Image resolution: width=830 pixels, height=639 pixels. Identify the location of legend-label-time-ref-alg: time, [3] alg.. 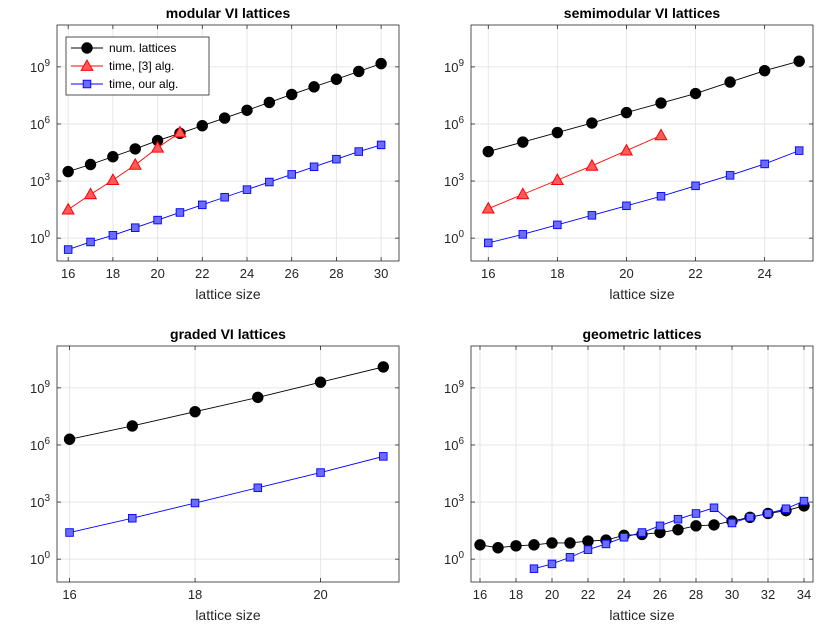
(141, 66).